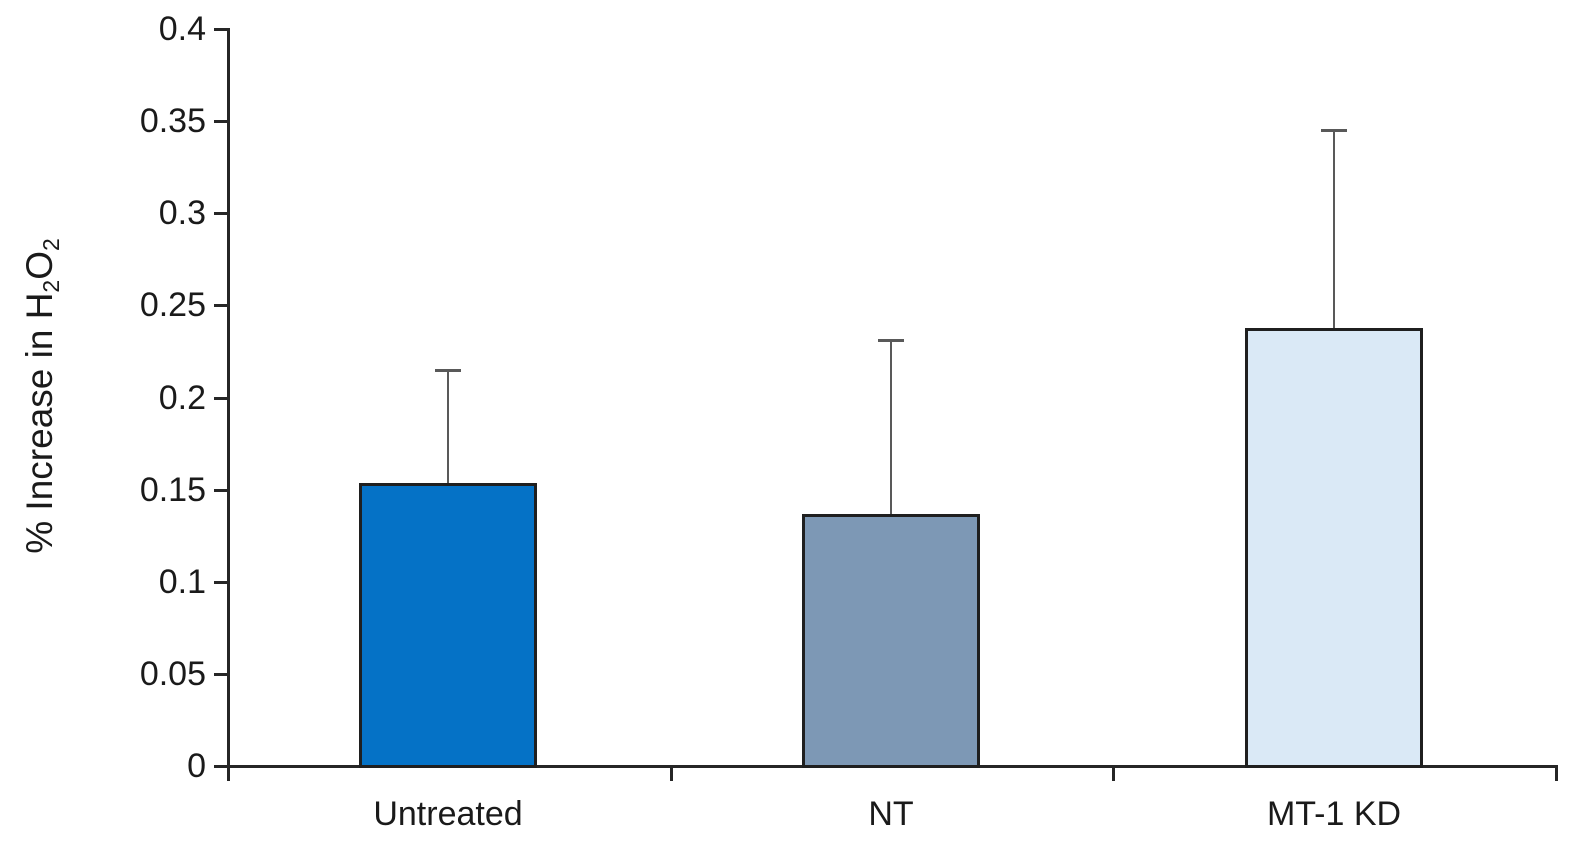 This screenshot has height=855, width=1573. What do you see at coordinates (448, 625) in the screenshot?
I see `bar-untreated` at bounding box center [448, 625].